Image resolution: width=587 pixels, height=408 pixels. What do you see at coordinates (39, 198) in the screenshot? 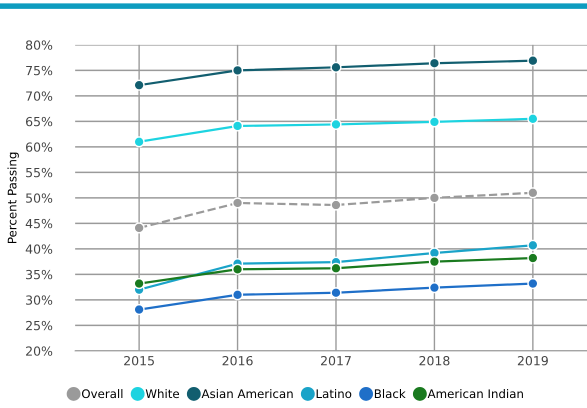
I see `y-tick-label: 50%` at bounding box center [39, 198].